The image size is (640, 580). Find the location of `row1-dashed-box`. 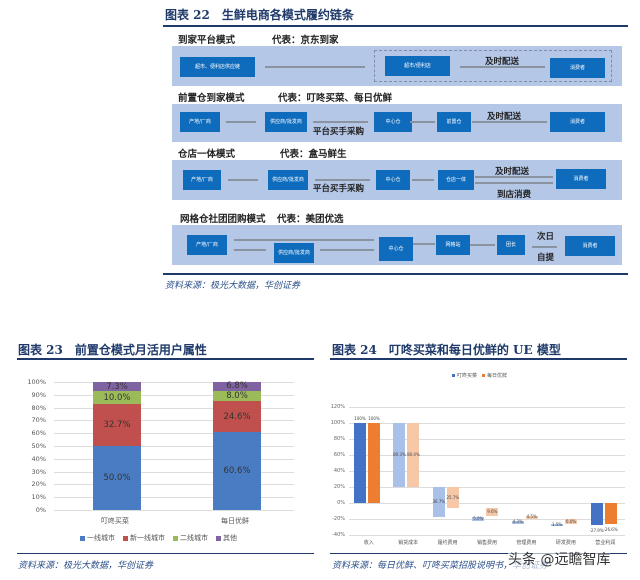

row1-dashed-box is located at coordinates (493, 66).